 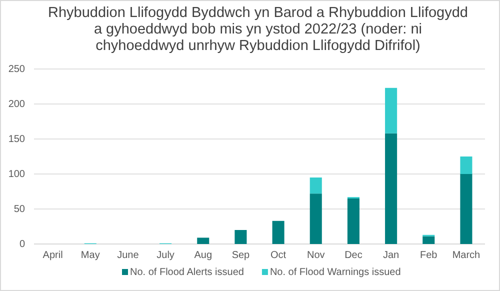 What do you see at coordinates (258, 29) in the screenshot?
I see `chart-title: Rhybuddion Llifogydd Byddwch yn Barod a Rhybuddion Llifogydd a gyhoeddwyd bob mis yn ystod 2022/23 (noder: ni chyhoeddwyd unrhyw Rybuddion Llifogydd Difrifol)` at bounding box center [258, 29].